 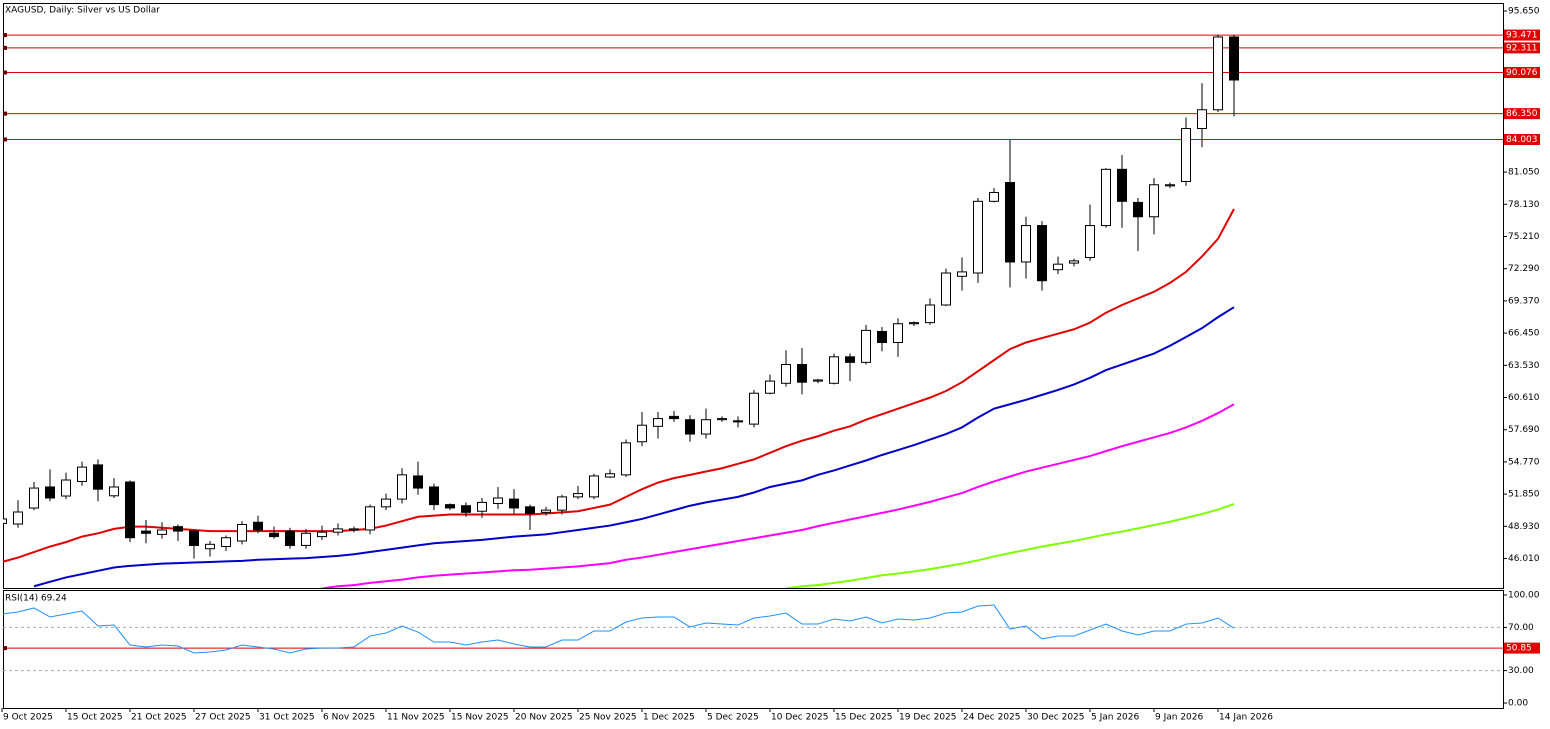 I want to click on y-tick-label: 95.650, so click(x=1524, y=12).